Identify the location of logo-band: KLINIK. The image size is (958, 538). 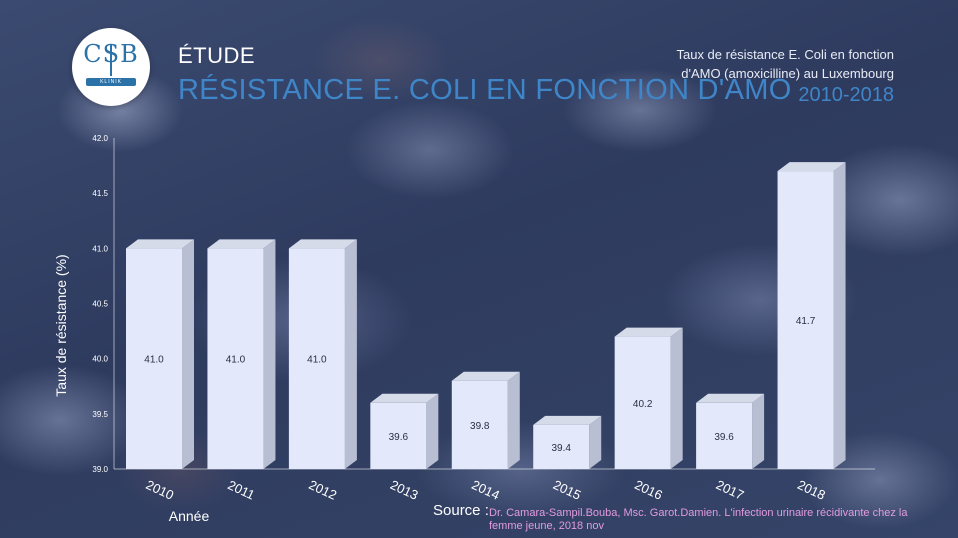
(111, 82).